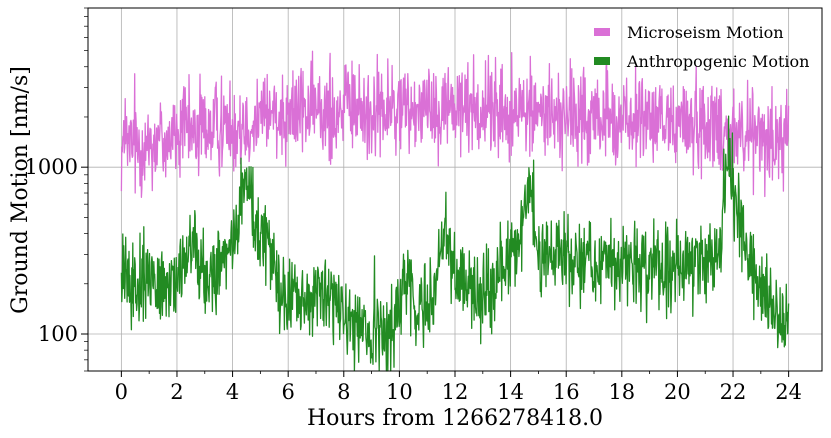  Describe the element at coordinates (621, 392) in the screenshot. I see `x-tick-label: 18` at that location.